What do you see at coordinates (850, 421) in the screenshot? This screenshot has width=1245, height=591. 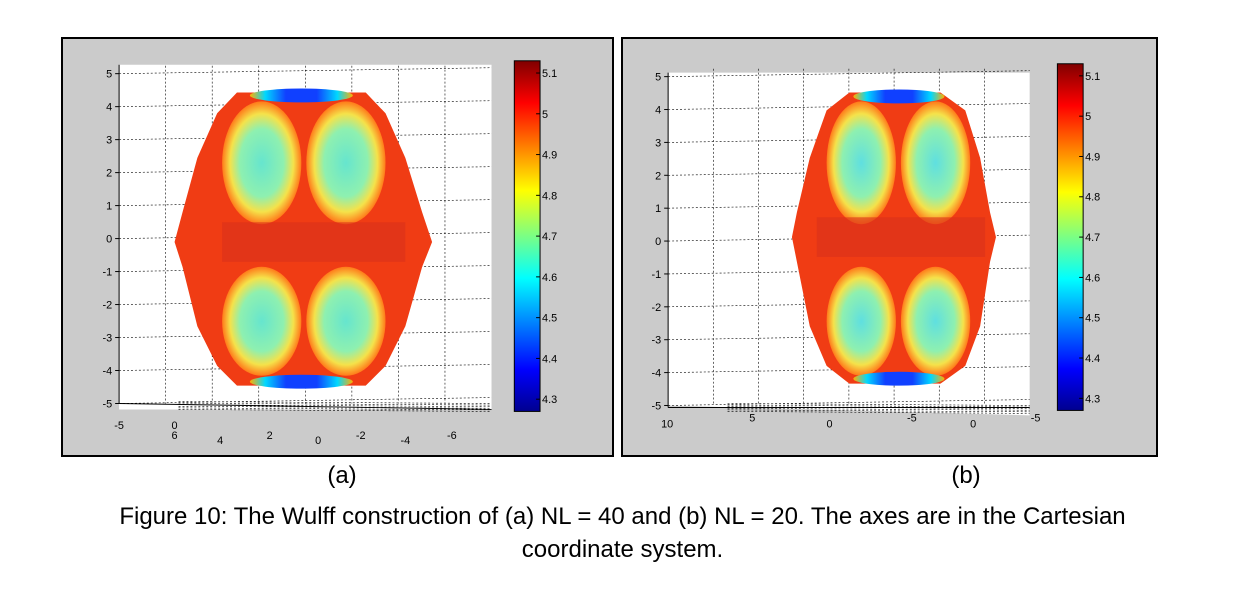 I see `x-axis-ticks: 10 5 0 -5 0 -5` at bounding box center [850, 421].